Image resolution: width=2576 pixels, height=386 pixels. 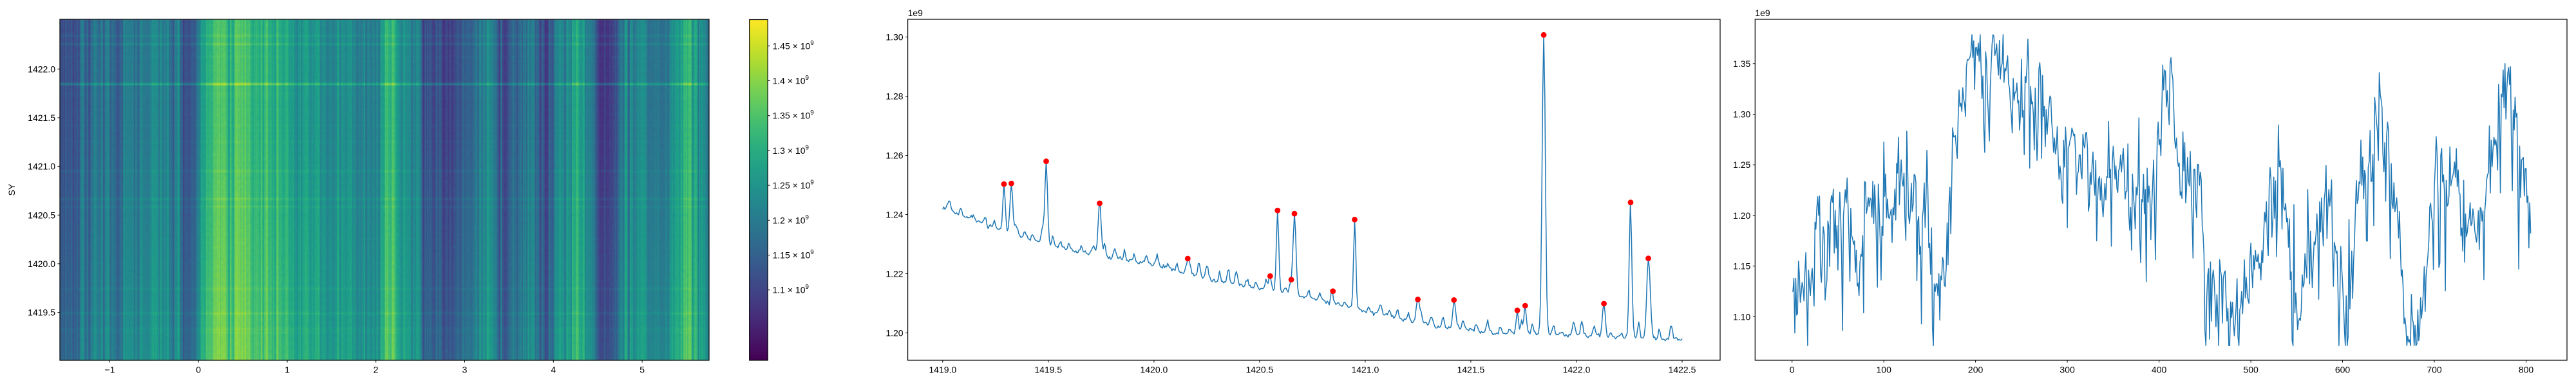 I want to click on svg-text: 100, so click(x=1884, y=370).